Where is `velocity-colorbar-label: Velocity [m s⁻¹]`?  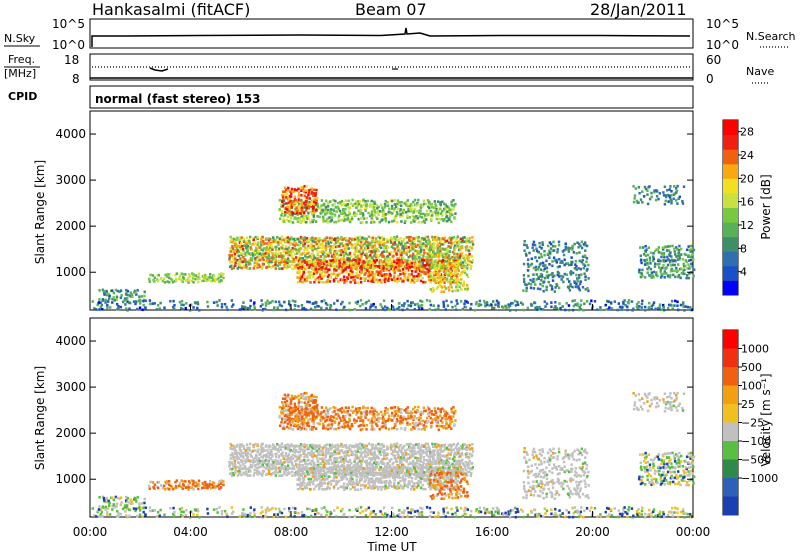
velocity-colorbar-label: Velocity [m s⁻¹] is located at coordinates (766, 419).